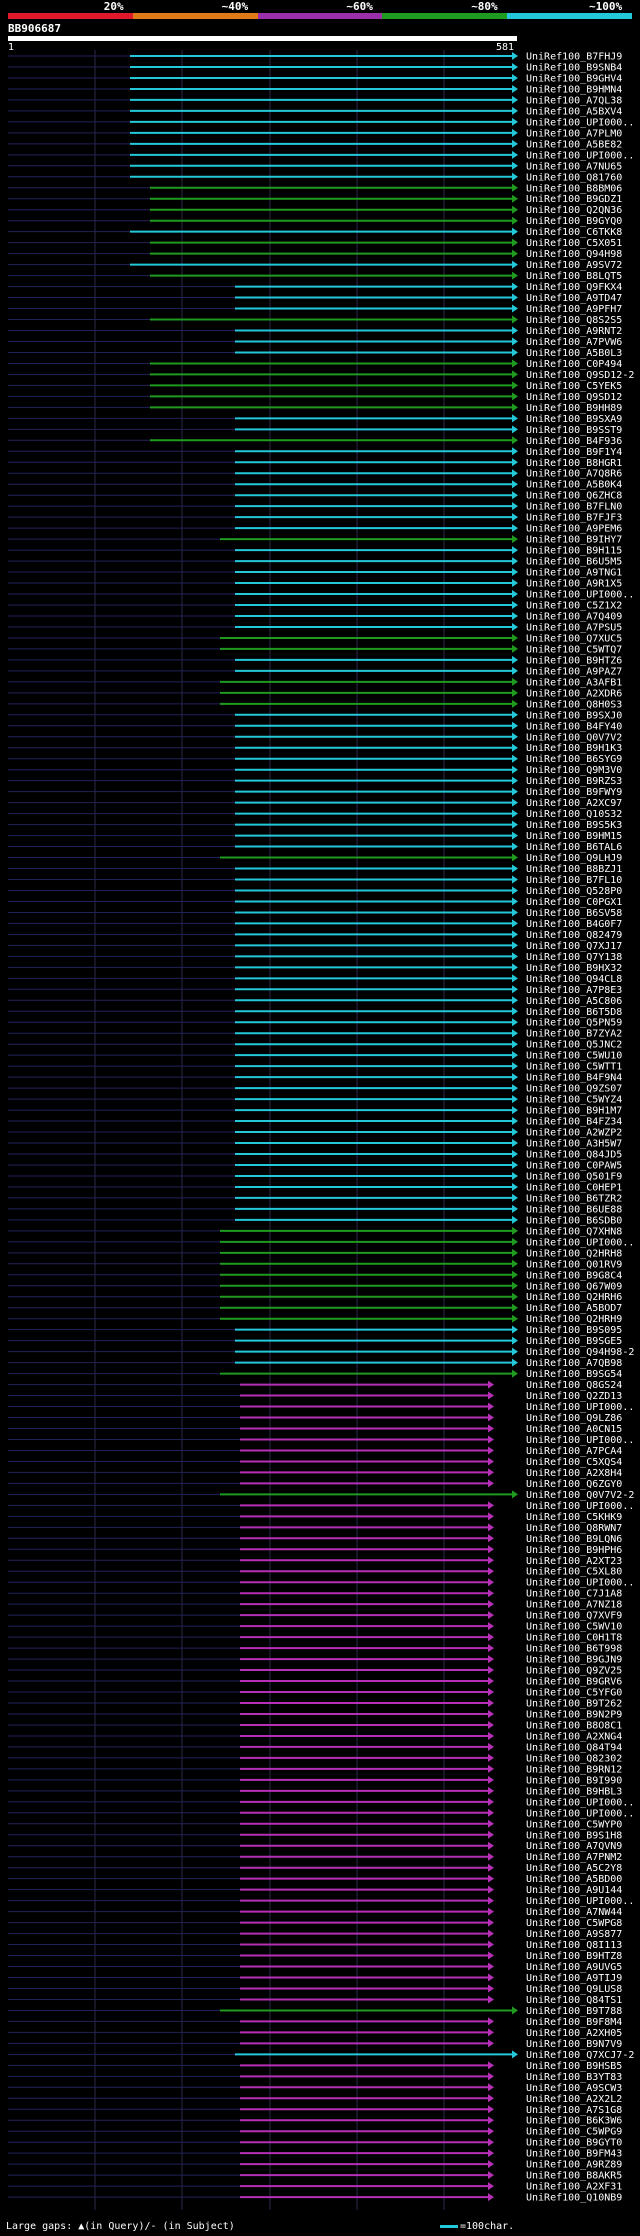 This screenshot has height=2236, width=640. What do you see at coordinates (574, 880) in the screenshot?
I see `hit-label: UniRef100_B7FL10` at bounding box center [574, 880].